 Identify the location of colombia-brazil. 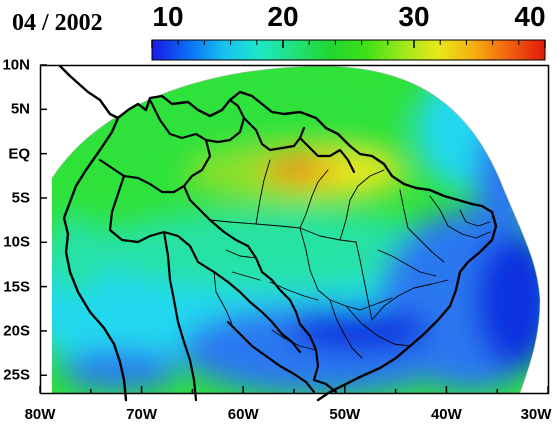
(197, 180).